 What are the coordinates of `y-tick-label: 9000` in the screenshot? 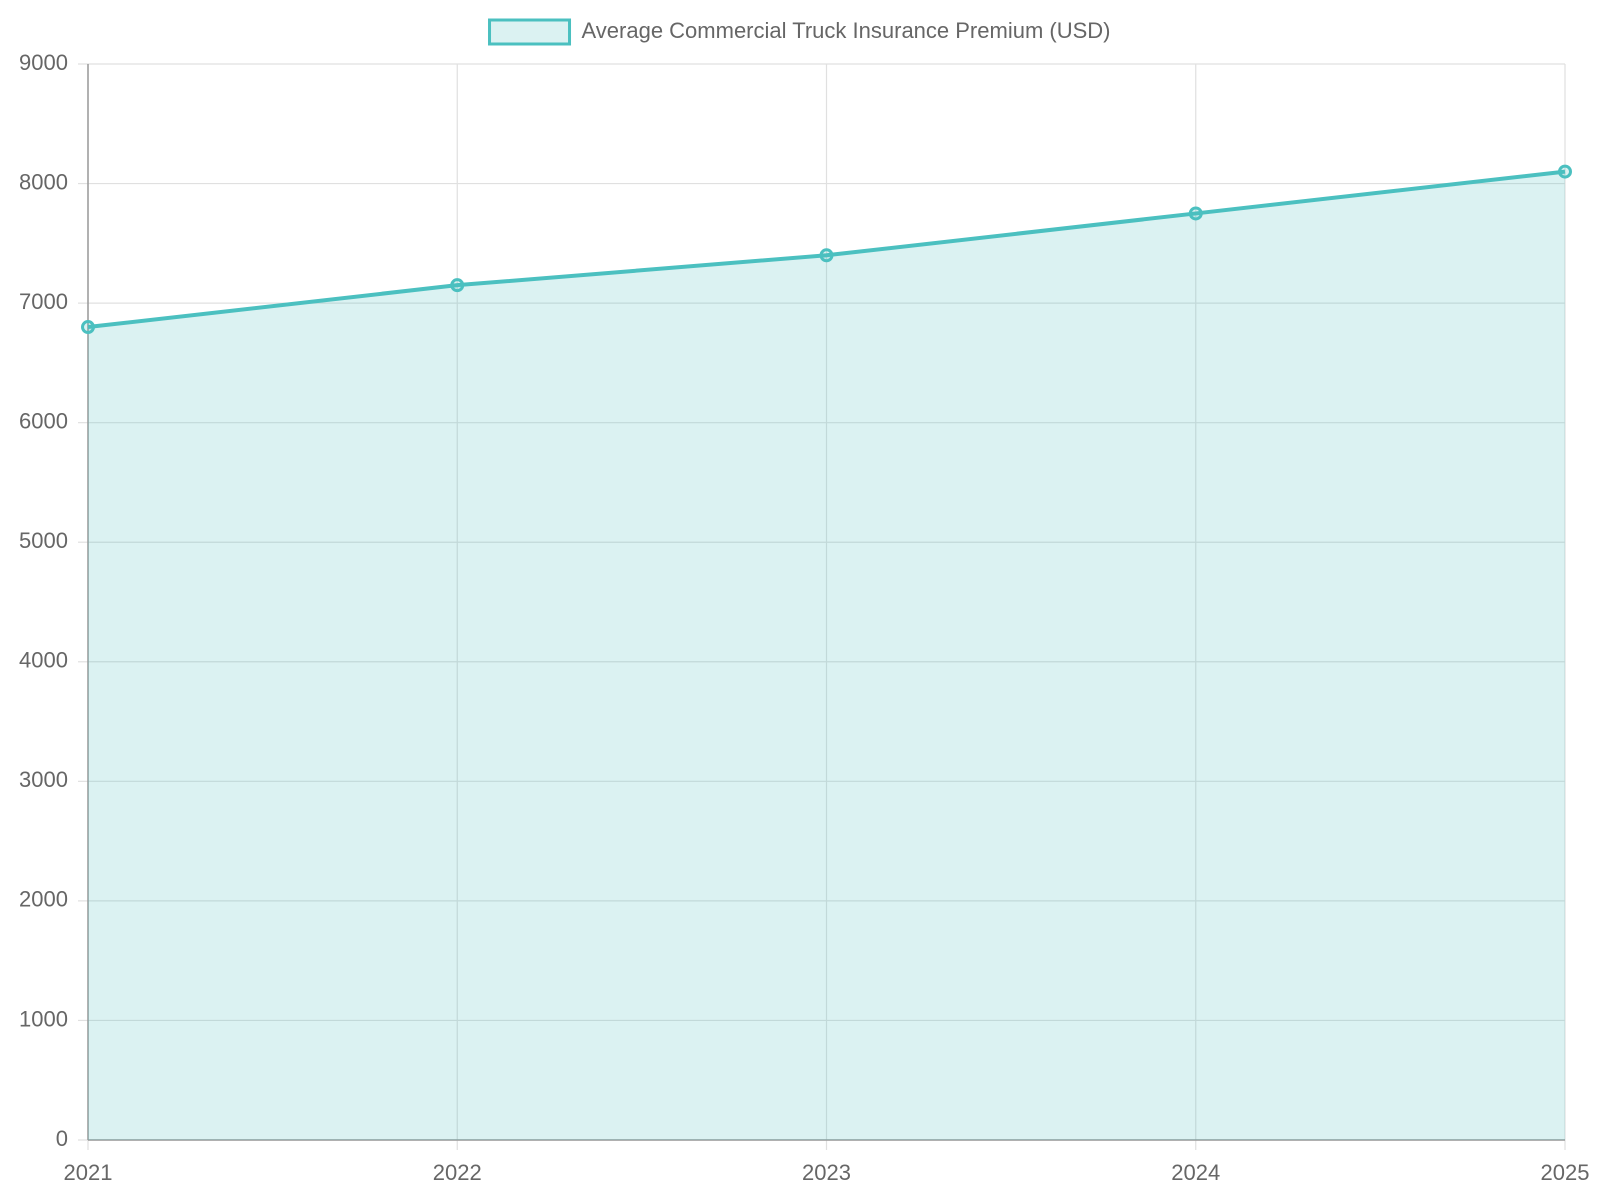 It's located at (43, 62).